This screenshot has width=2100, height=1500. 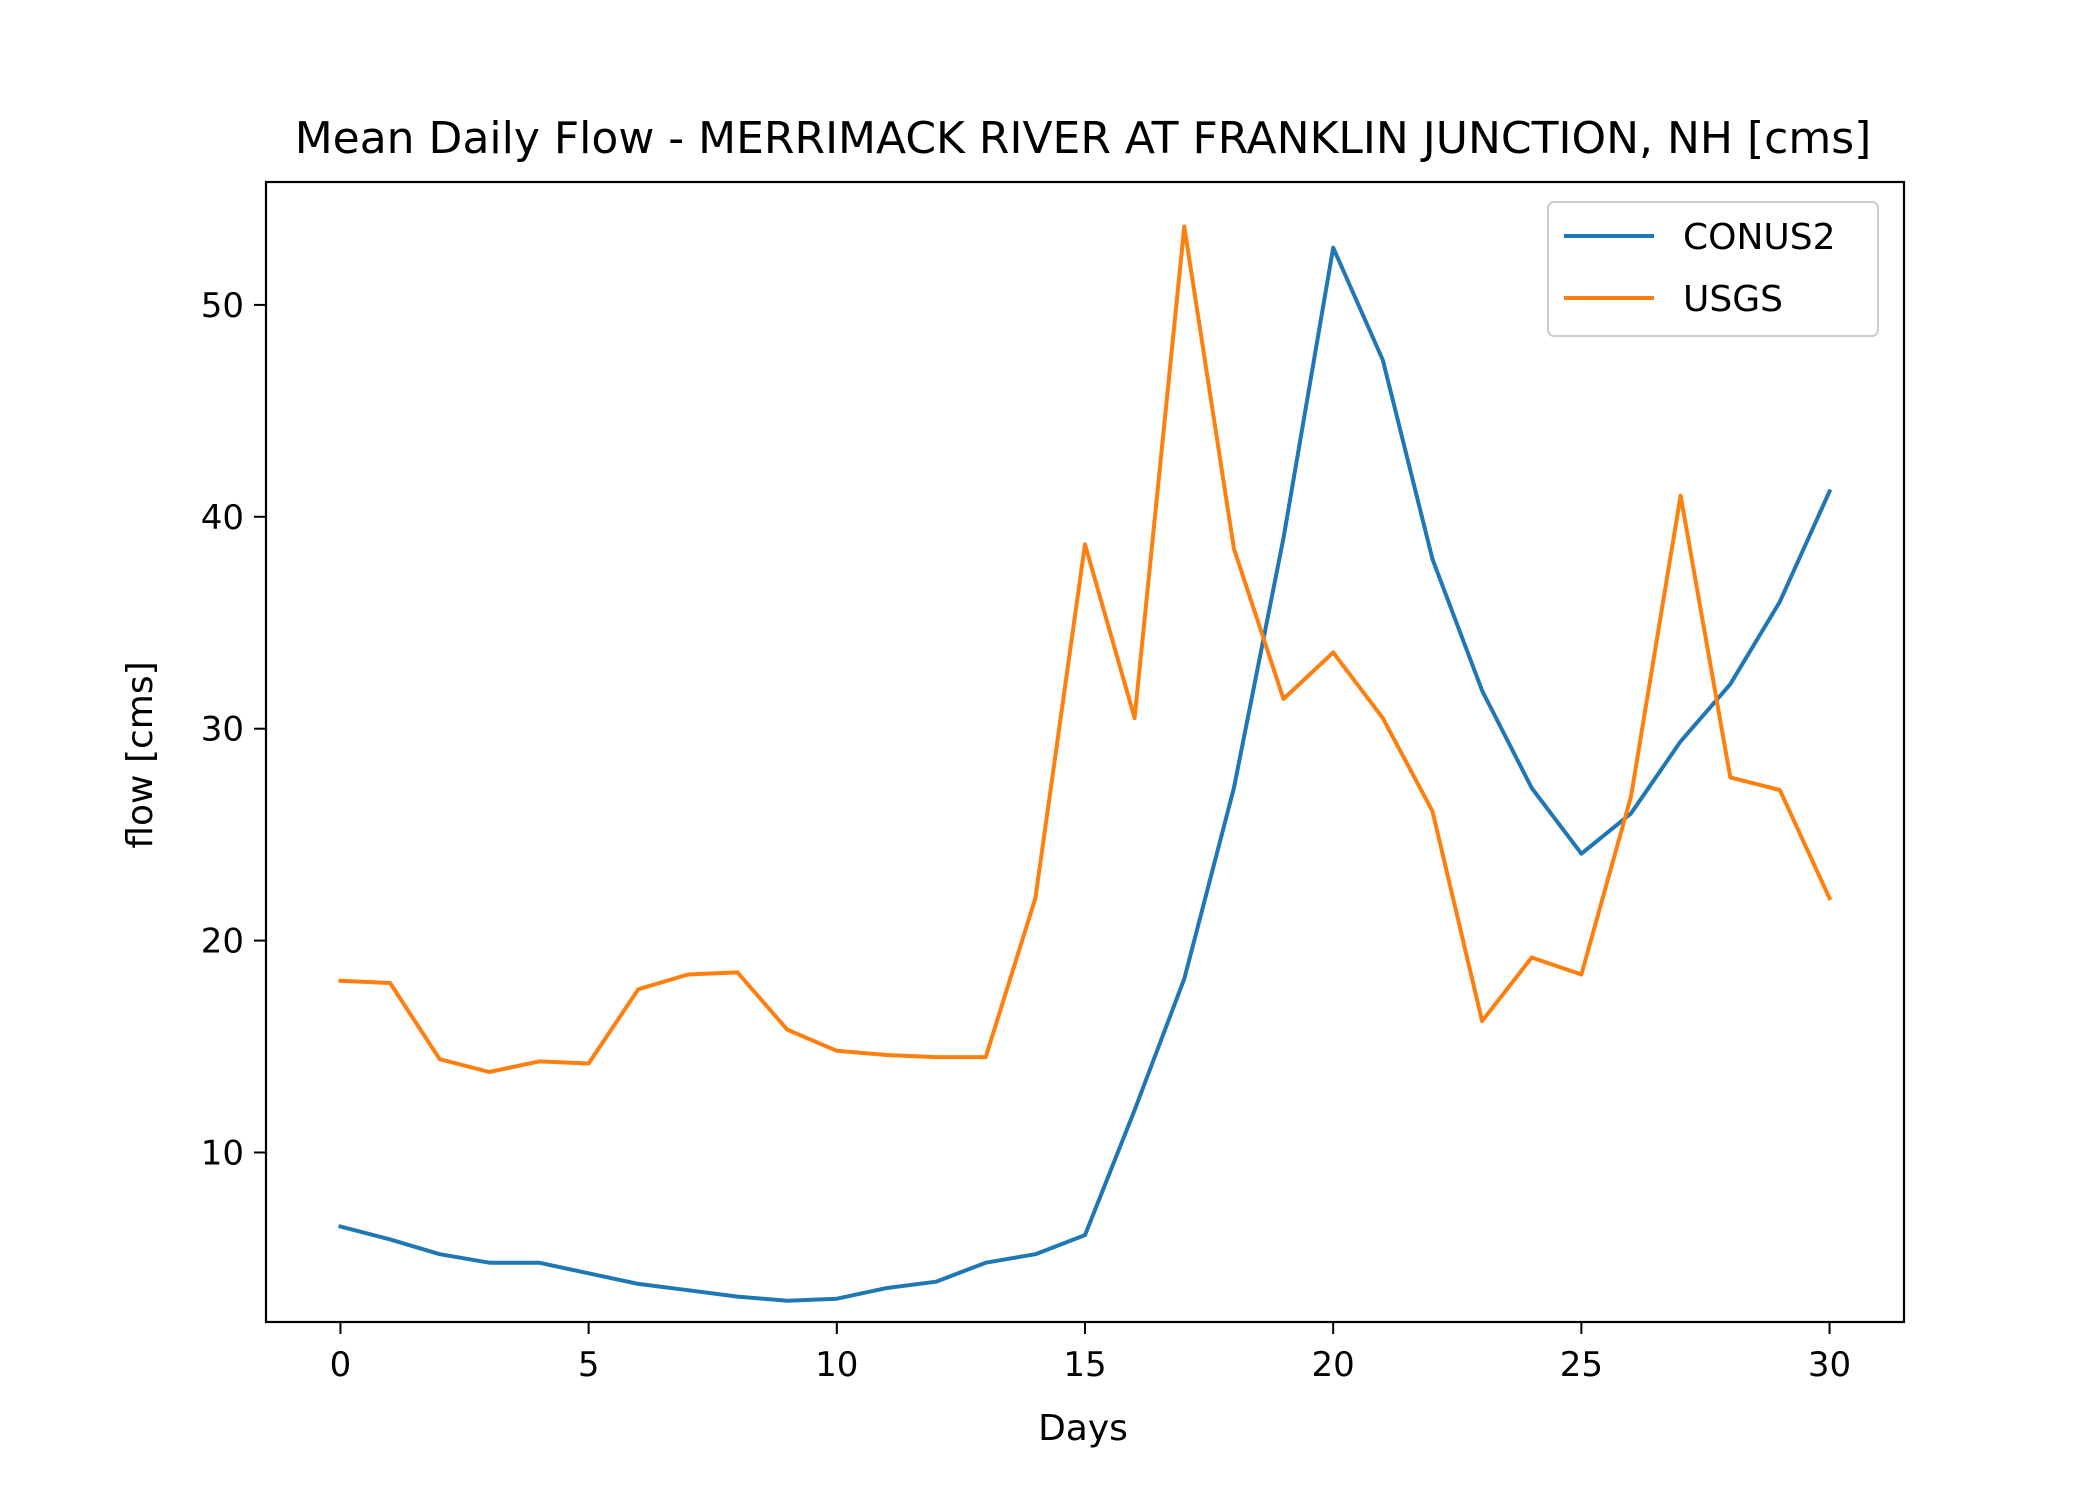 I want to click on y-tick-label: 10, so click(x=222, y=1153).